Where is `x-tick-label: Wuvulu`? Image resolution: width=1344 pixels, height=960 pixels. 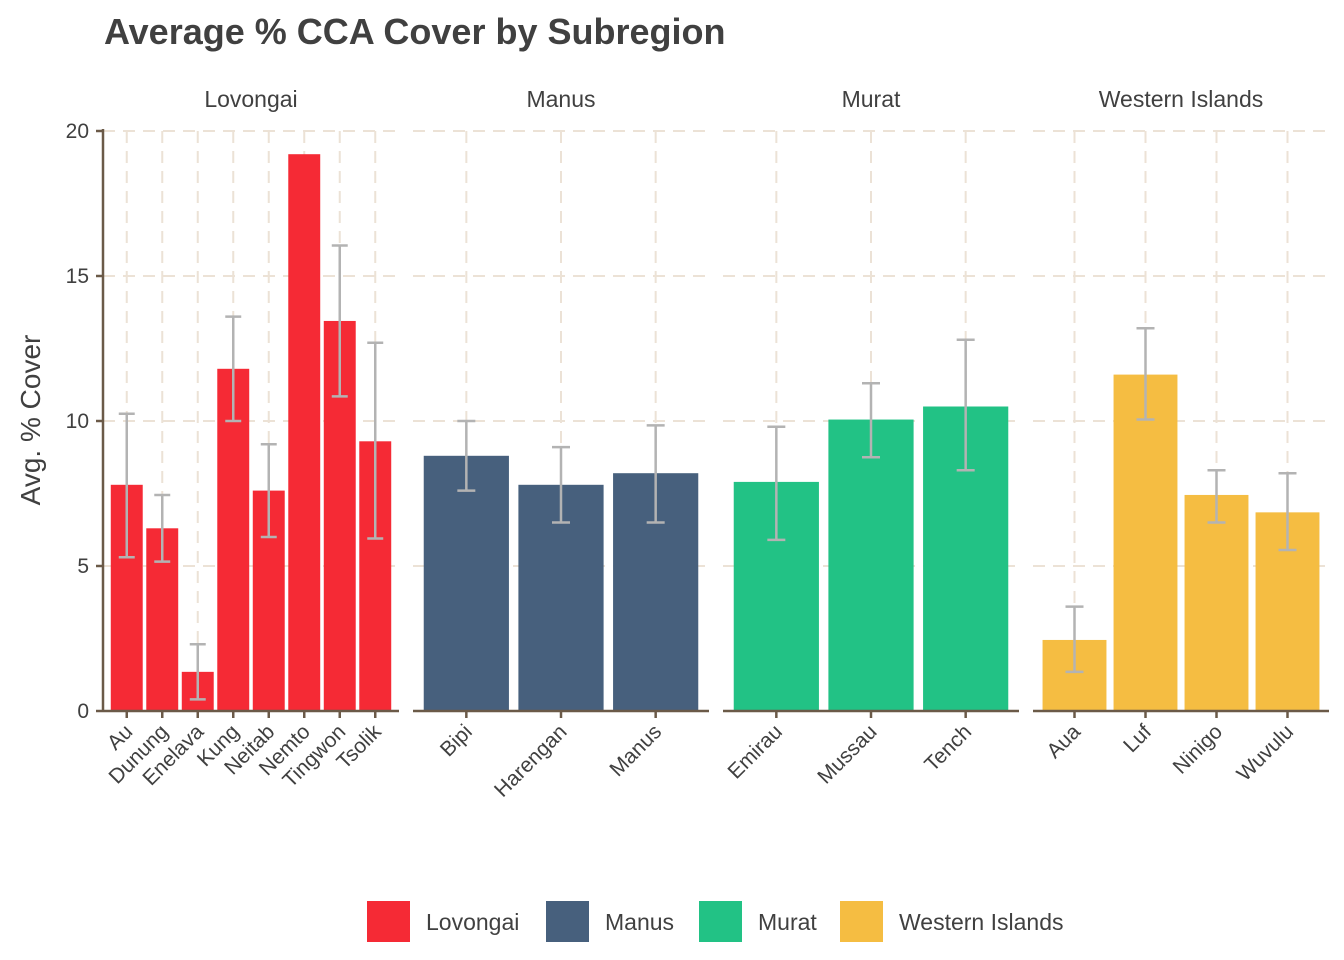
x-tick-label: Wuvulu is located at coordinates (1266, 753).